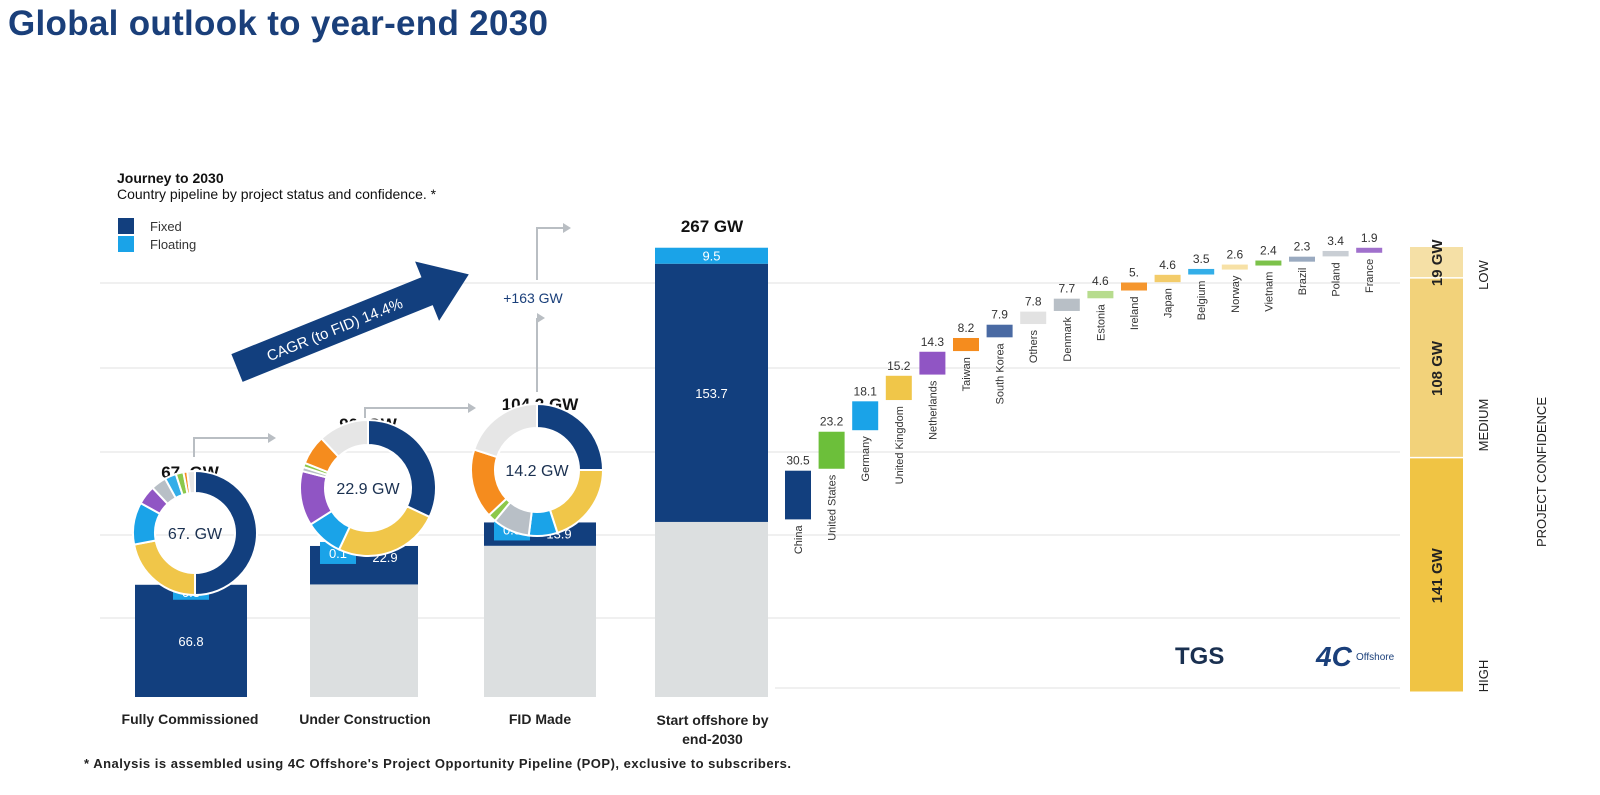 The width and height of the screenshot is (1600, 795). Describe the element at coordinates (1066, 289) in the screenshot. I see `waterfall-value-label: 7.7` at that location.